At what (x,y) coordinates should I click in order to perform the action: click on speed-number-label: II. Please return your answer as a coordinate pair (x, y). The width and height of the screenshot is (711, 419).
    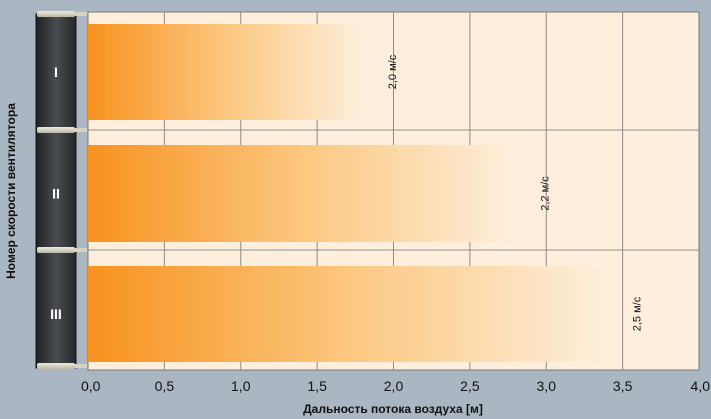
    Looking at the image, I should click on (56, 194).